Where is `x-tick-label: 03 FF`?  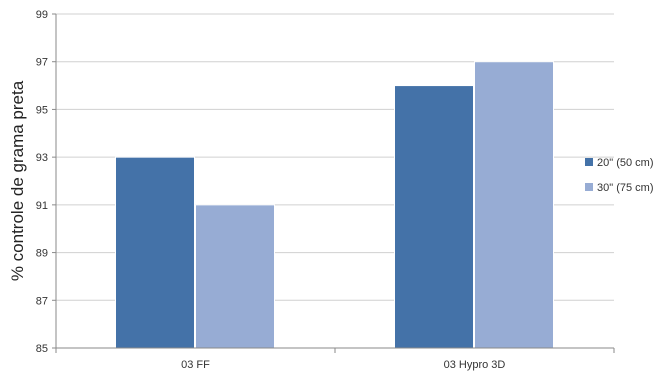
x-tick-label: 03 FF is located at coordinates (195, 365).